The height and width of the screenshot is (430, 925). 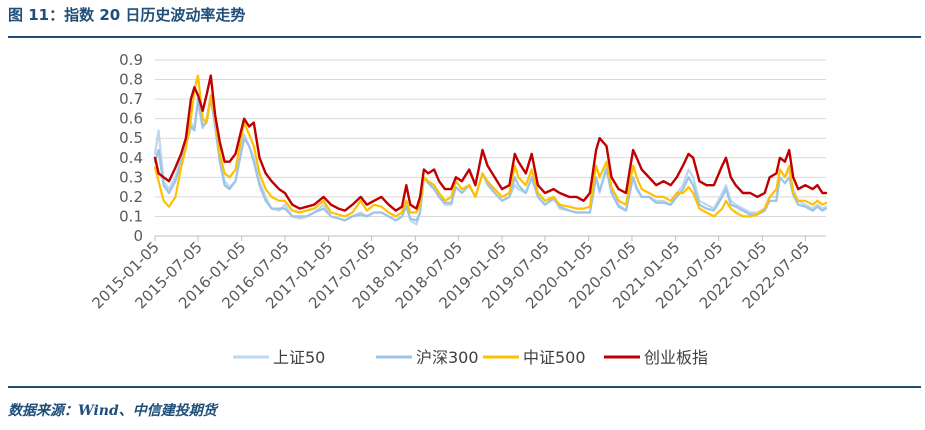 I want to click on legend-label: 创业板指, so click(x=676, y=357).